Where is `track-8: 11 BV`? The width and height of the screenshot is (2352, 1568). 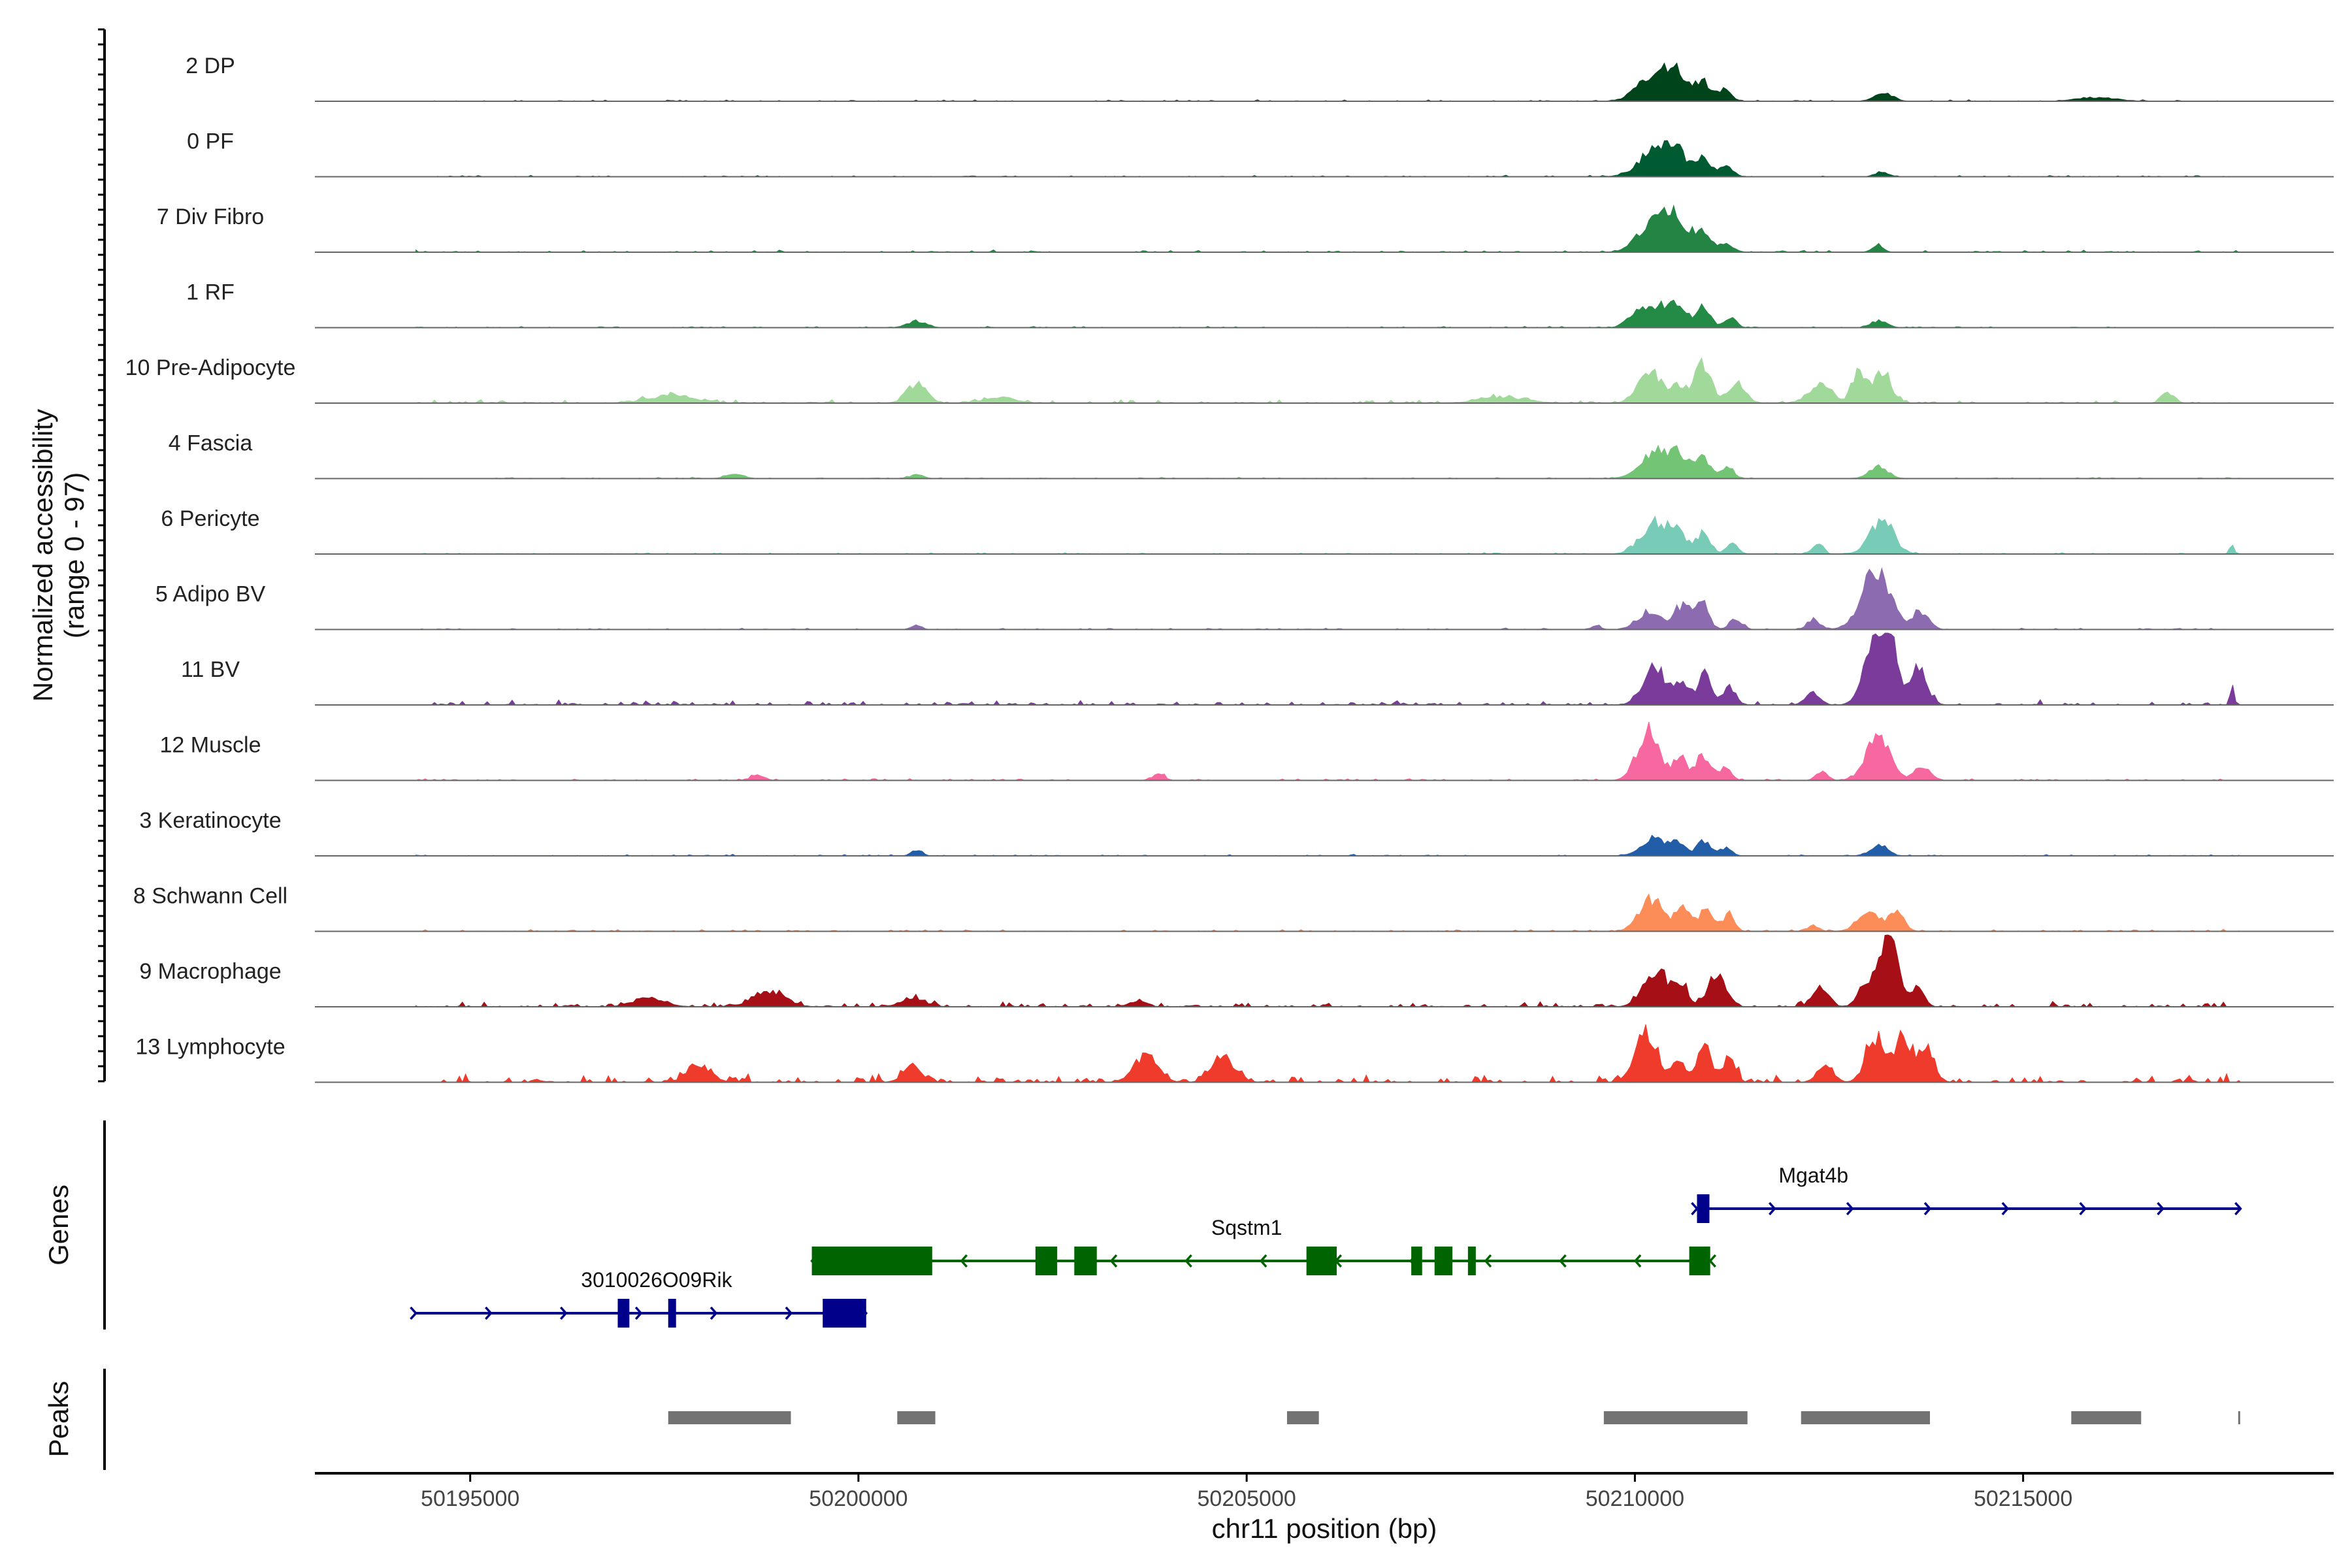 track-8: 11 BV is located at coordinates (1257, 669).